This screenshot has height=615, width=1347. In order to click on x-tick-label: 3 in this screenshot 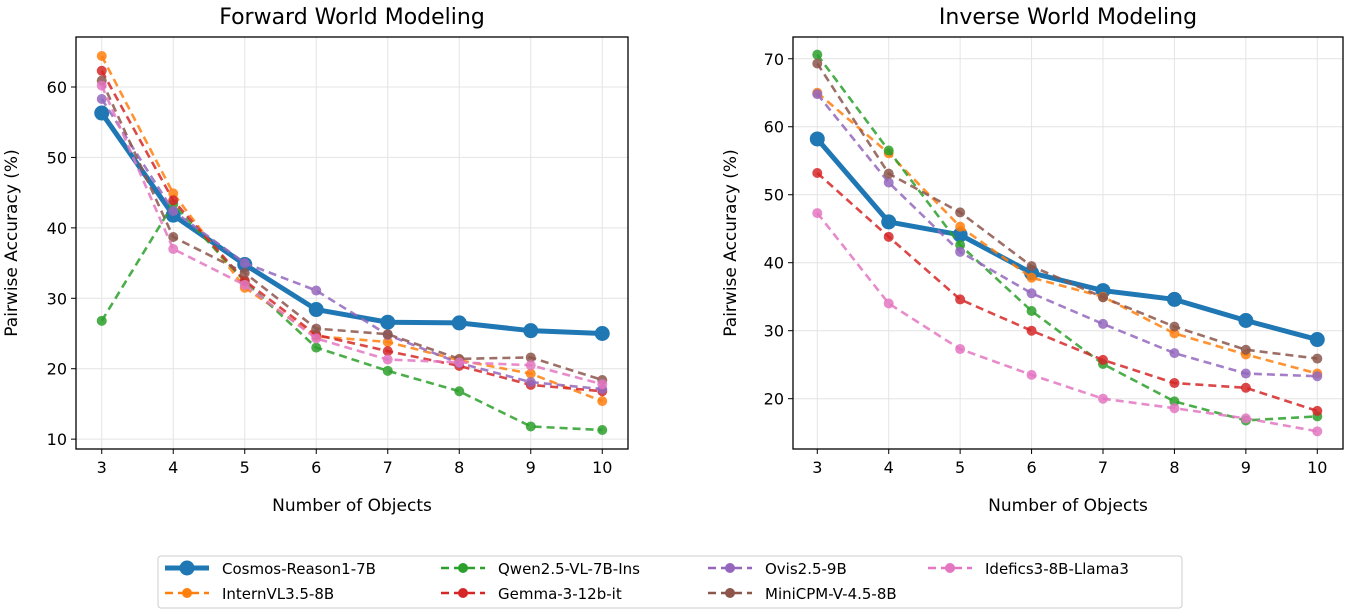, I will do `click(102, 467)`.